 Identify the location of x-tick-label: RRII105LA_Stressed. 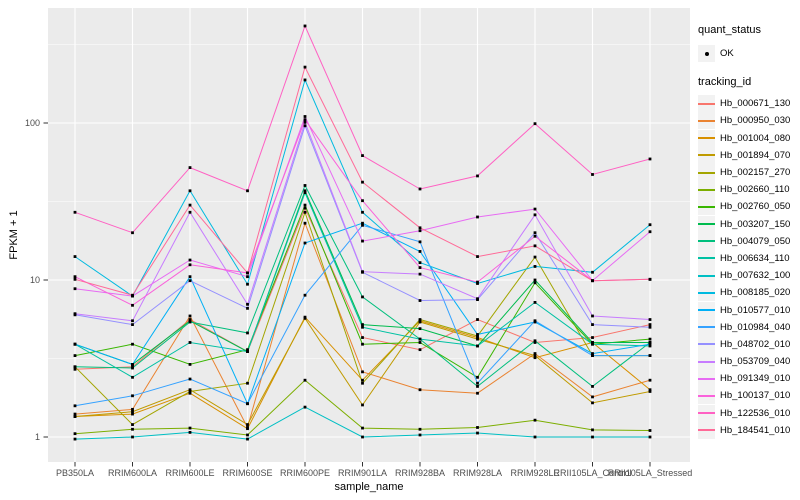
(650, 473).